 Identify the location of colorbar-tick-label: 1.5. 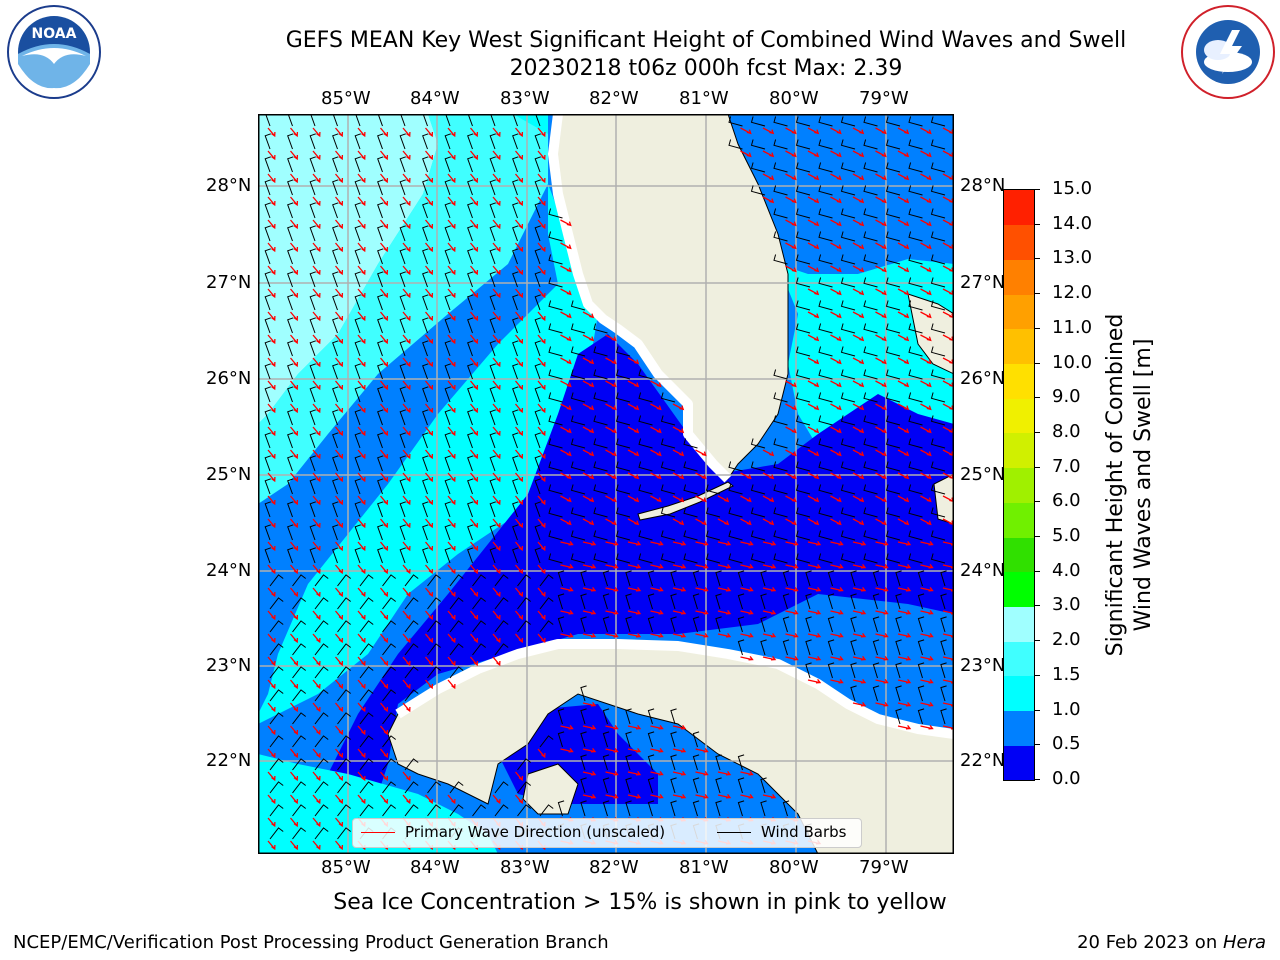
(1066, 674).